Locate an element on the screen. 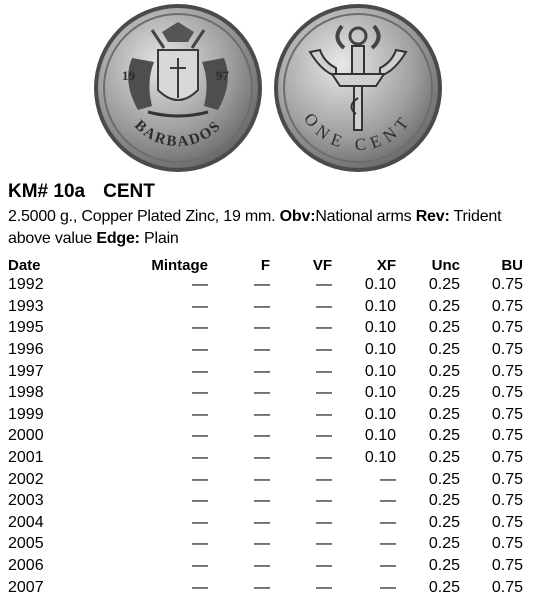  catalog-title: KM# 10a CENT is located at coordinates (81, 192).